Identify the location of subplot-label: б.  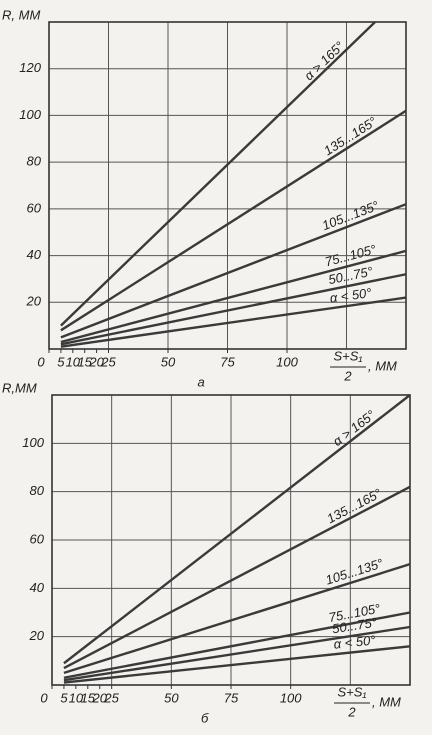
(205, 717).